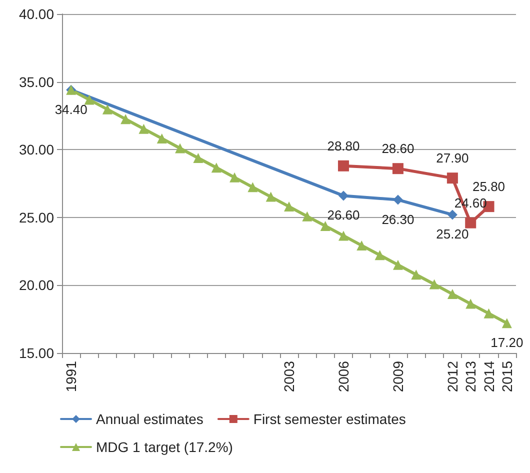 This screenshot has width=530, height=473. Describe the element at coordinates (398, 219) in the screenshot. I see `data-label: 26.30` at that location.